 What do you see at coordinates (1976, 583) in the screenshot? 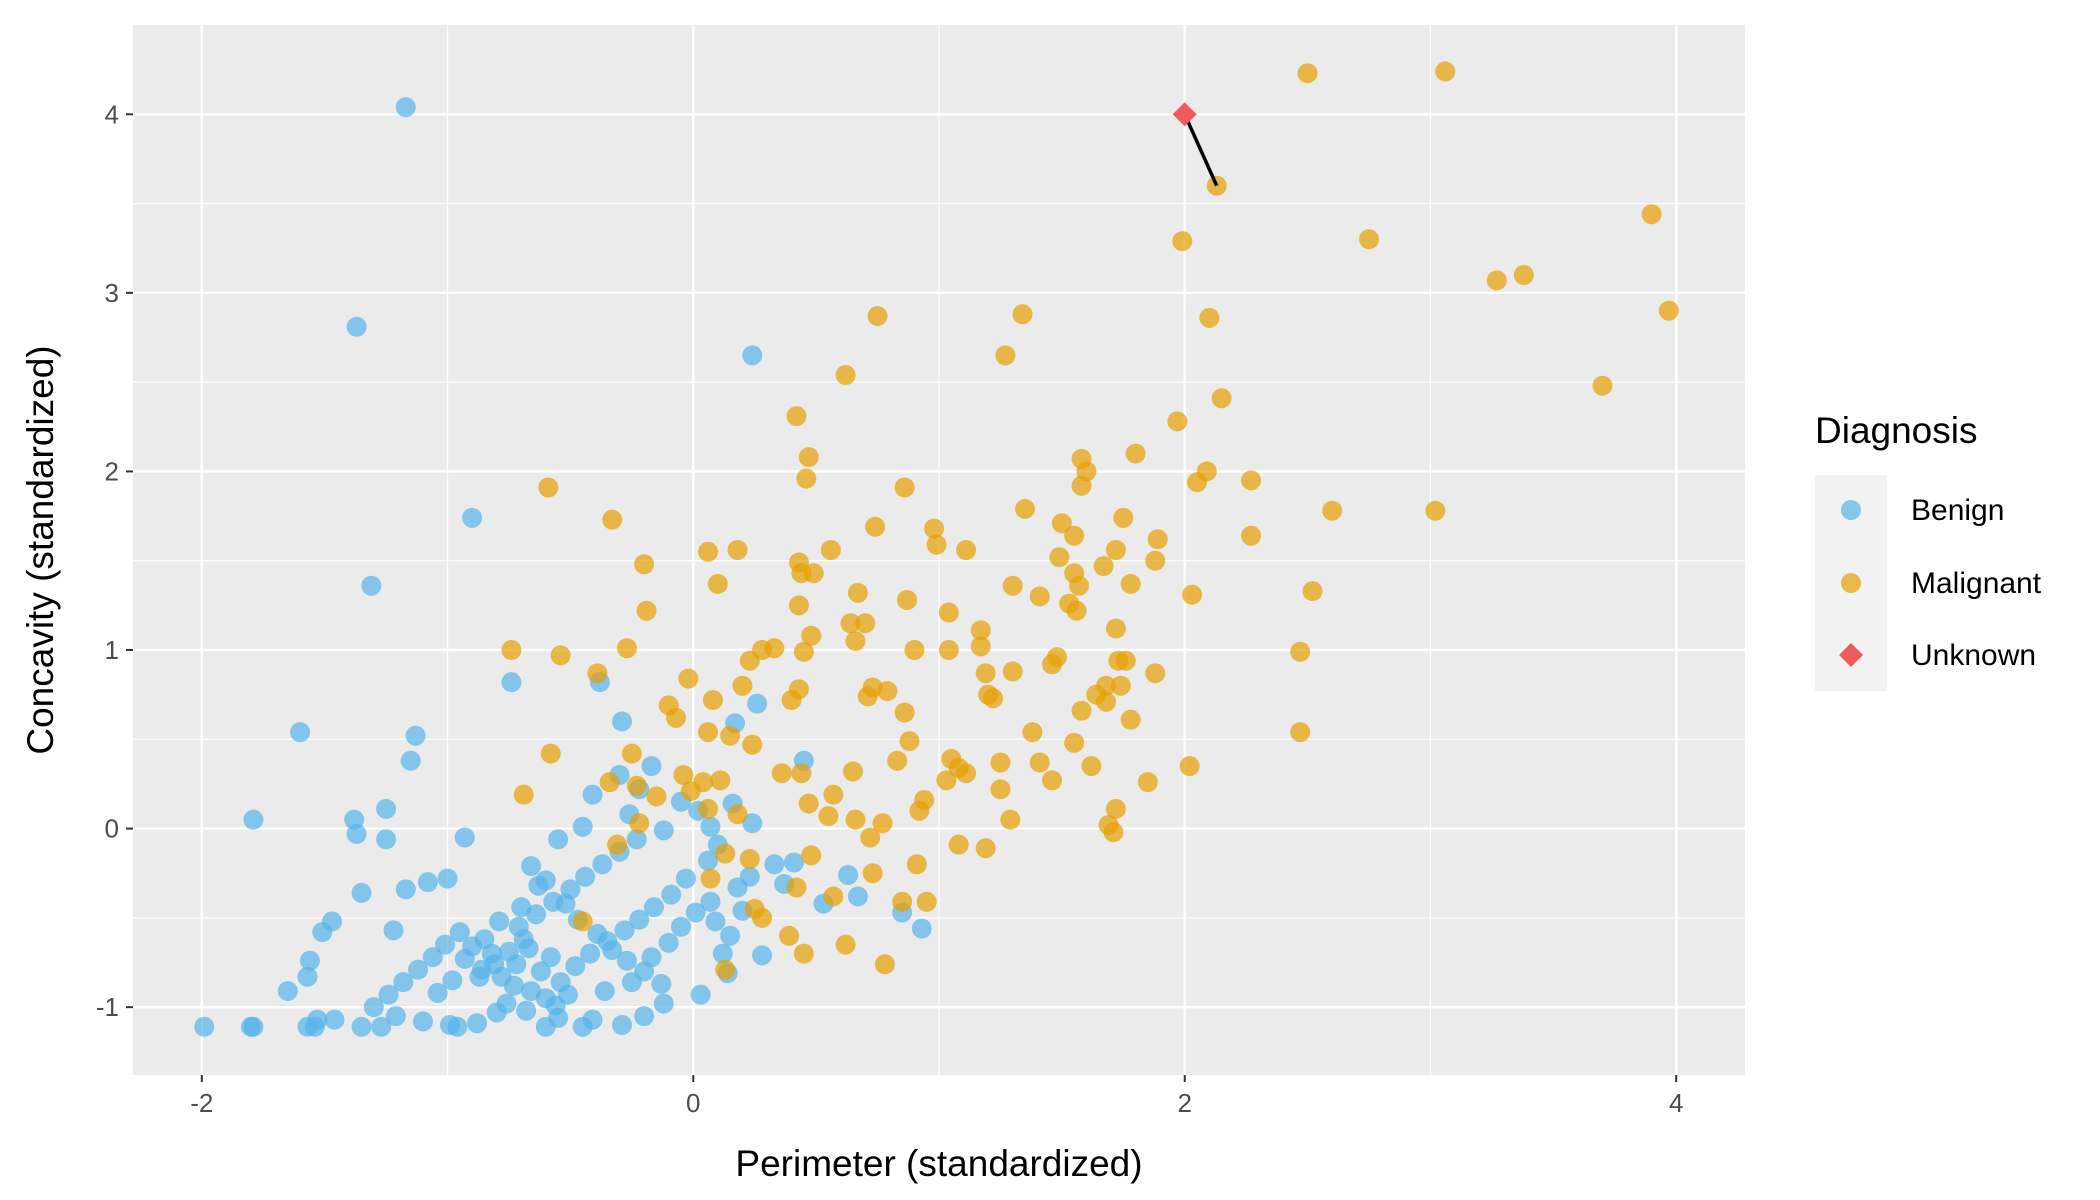
I see `legend-label-malignant: Malignant` at bounding box center [1976, 583].